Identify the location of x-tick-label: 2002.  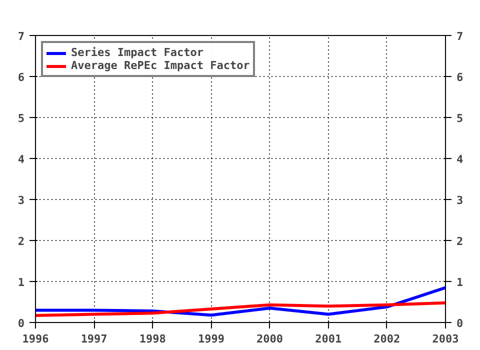
(387, 339).